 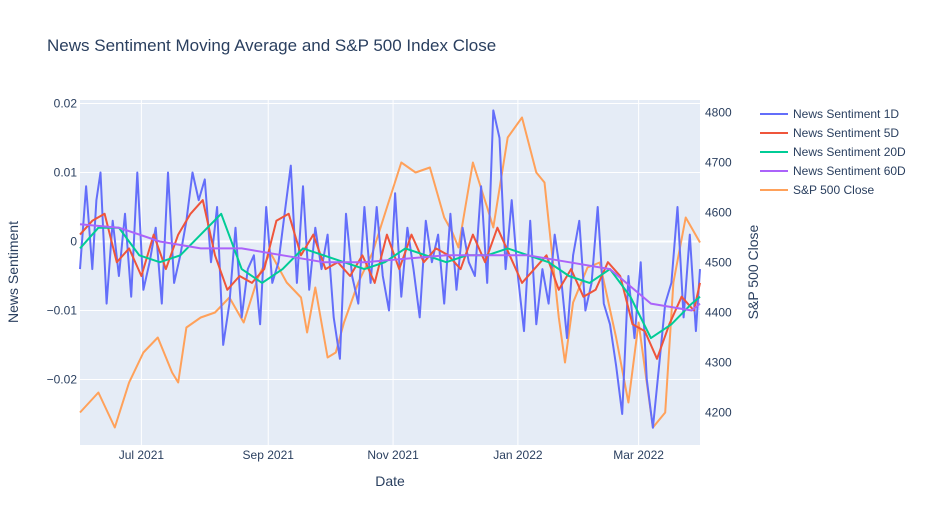 I want to click on legend-label: News Sentiment 1D, so click(x=846, y=114).